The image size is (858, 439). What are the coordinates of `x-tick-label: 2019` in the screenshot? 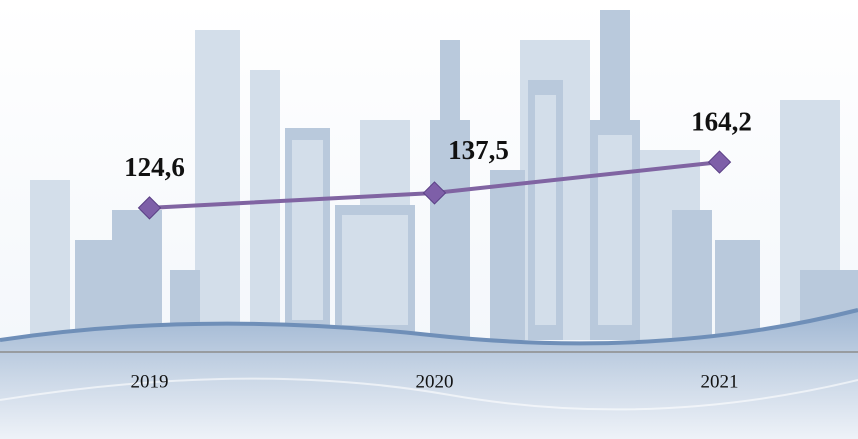 It's located at (150, 381).